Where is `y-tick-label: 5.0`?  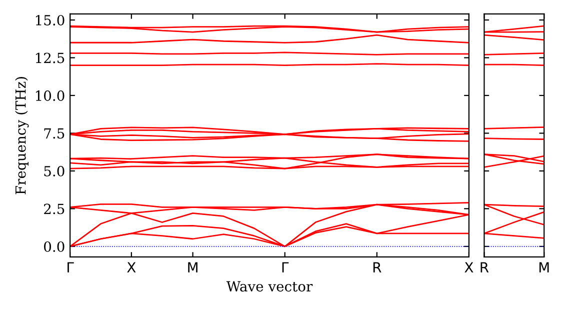 y-tick-label: 5.0 is located at coordinates (54, 171).